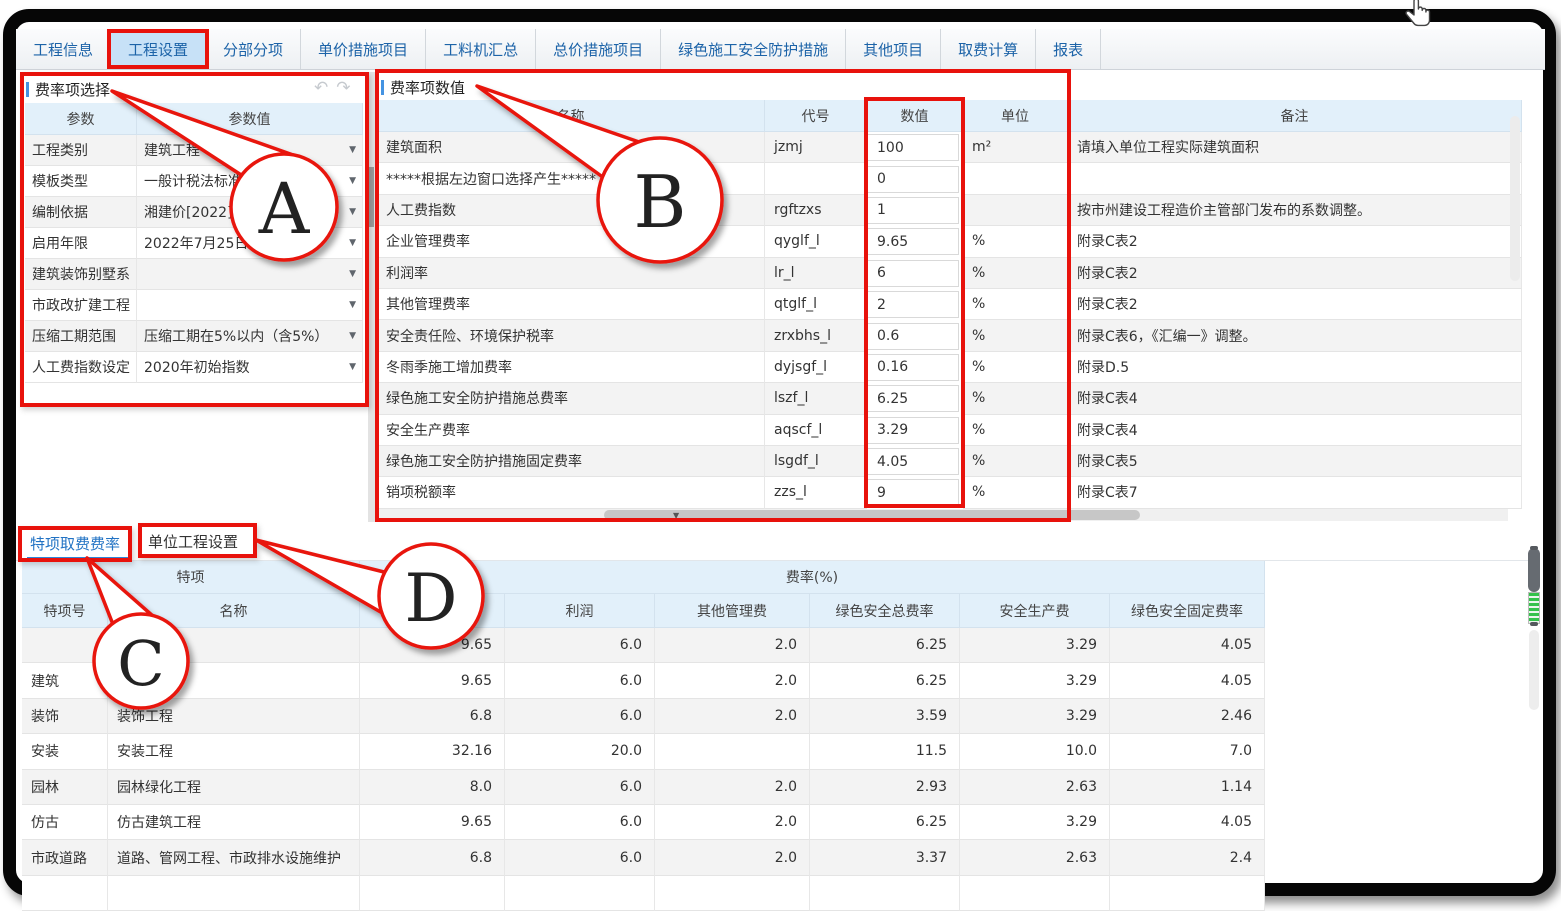 Image resolution: width=1561 pixels, height=911 pixels. What do you see at coordinates (913, 462) in the screenshot?
I see `rate-value-input: 4.05` at bounding box center [913, 462].